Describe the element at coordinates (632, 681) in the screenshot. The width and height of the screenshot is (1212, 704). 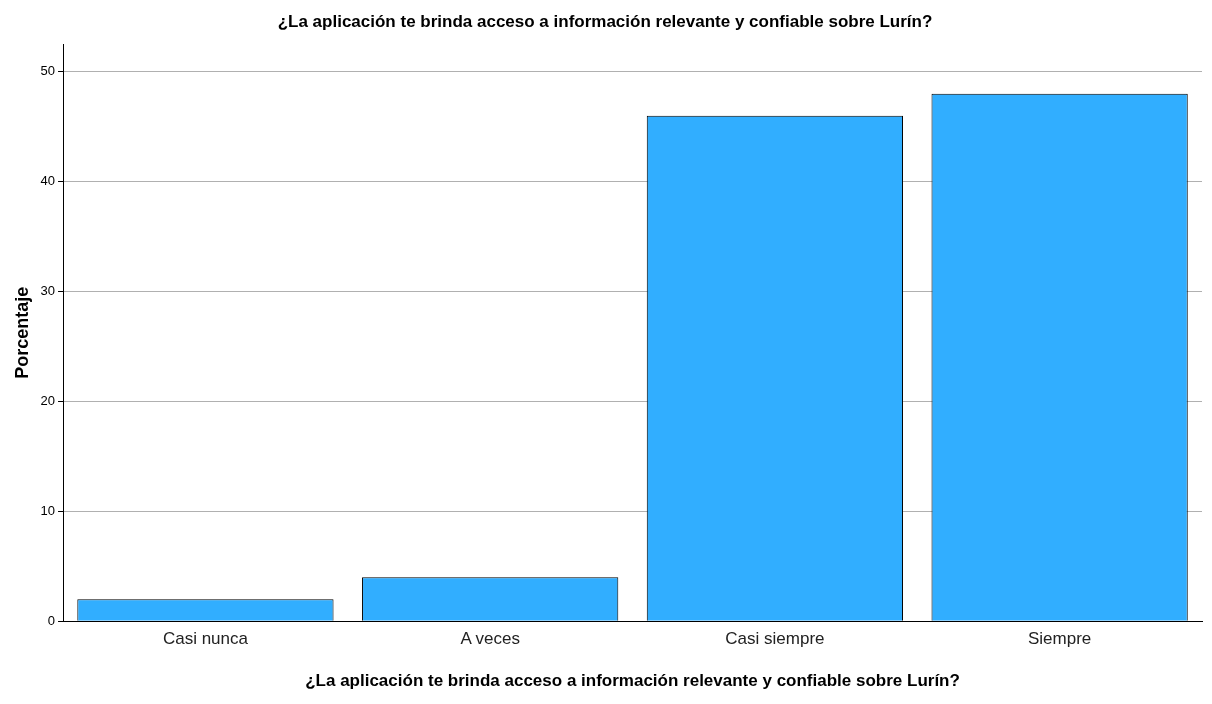
I see `x-axis-title: ¿La aplicación te brinda acceso a información relevante y confiable sobre Lurín?` at that location.